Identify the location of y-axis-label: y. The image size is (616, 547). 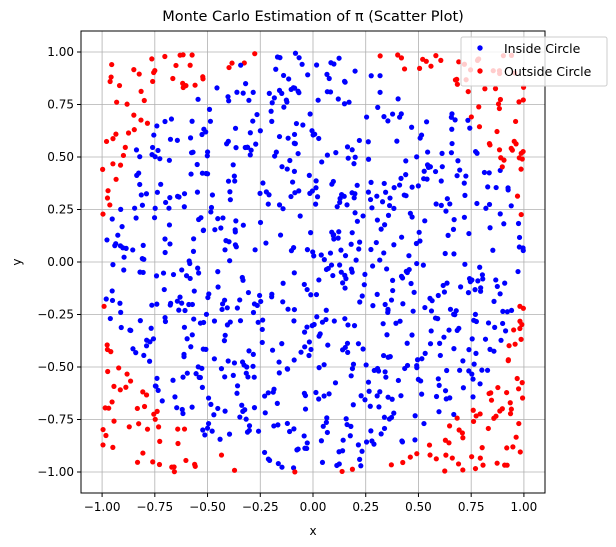
(17, 261).